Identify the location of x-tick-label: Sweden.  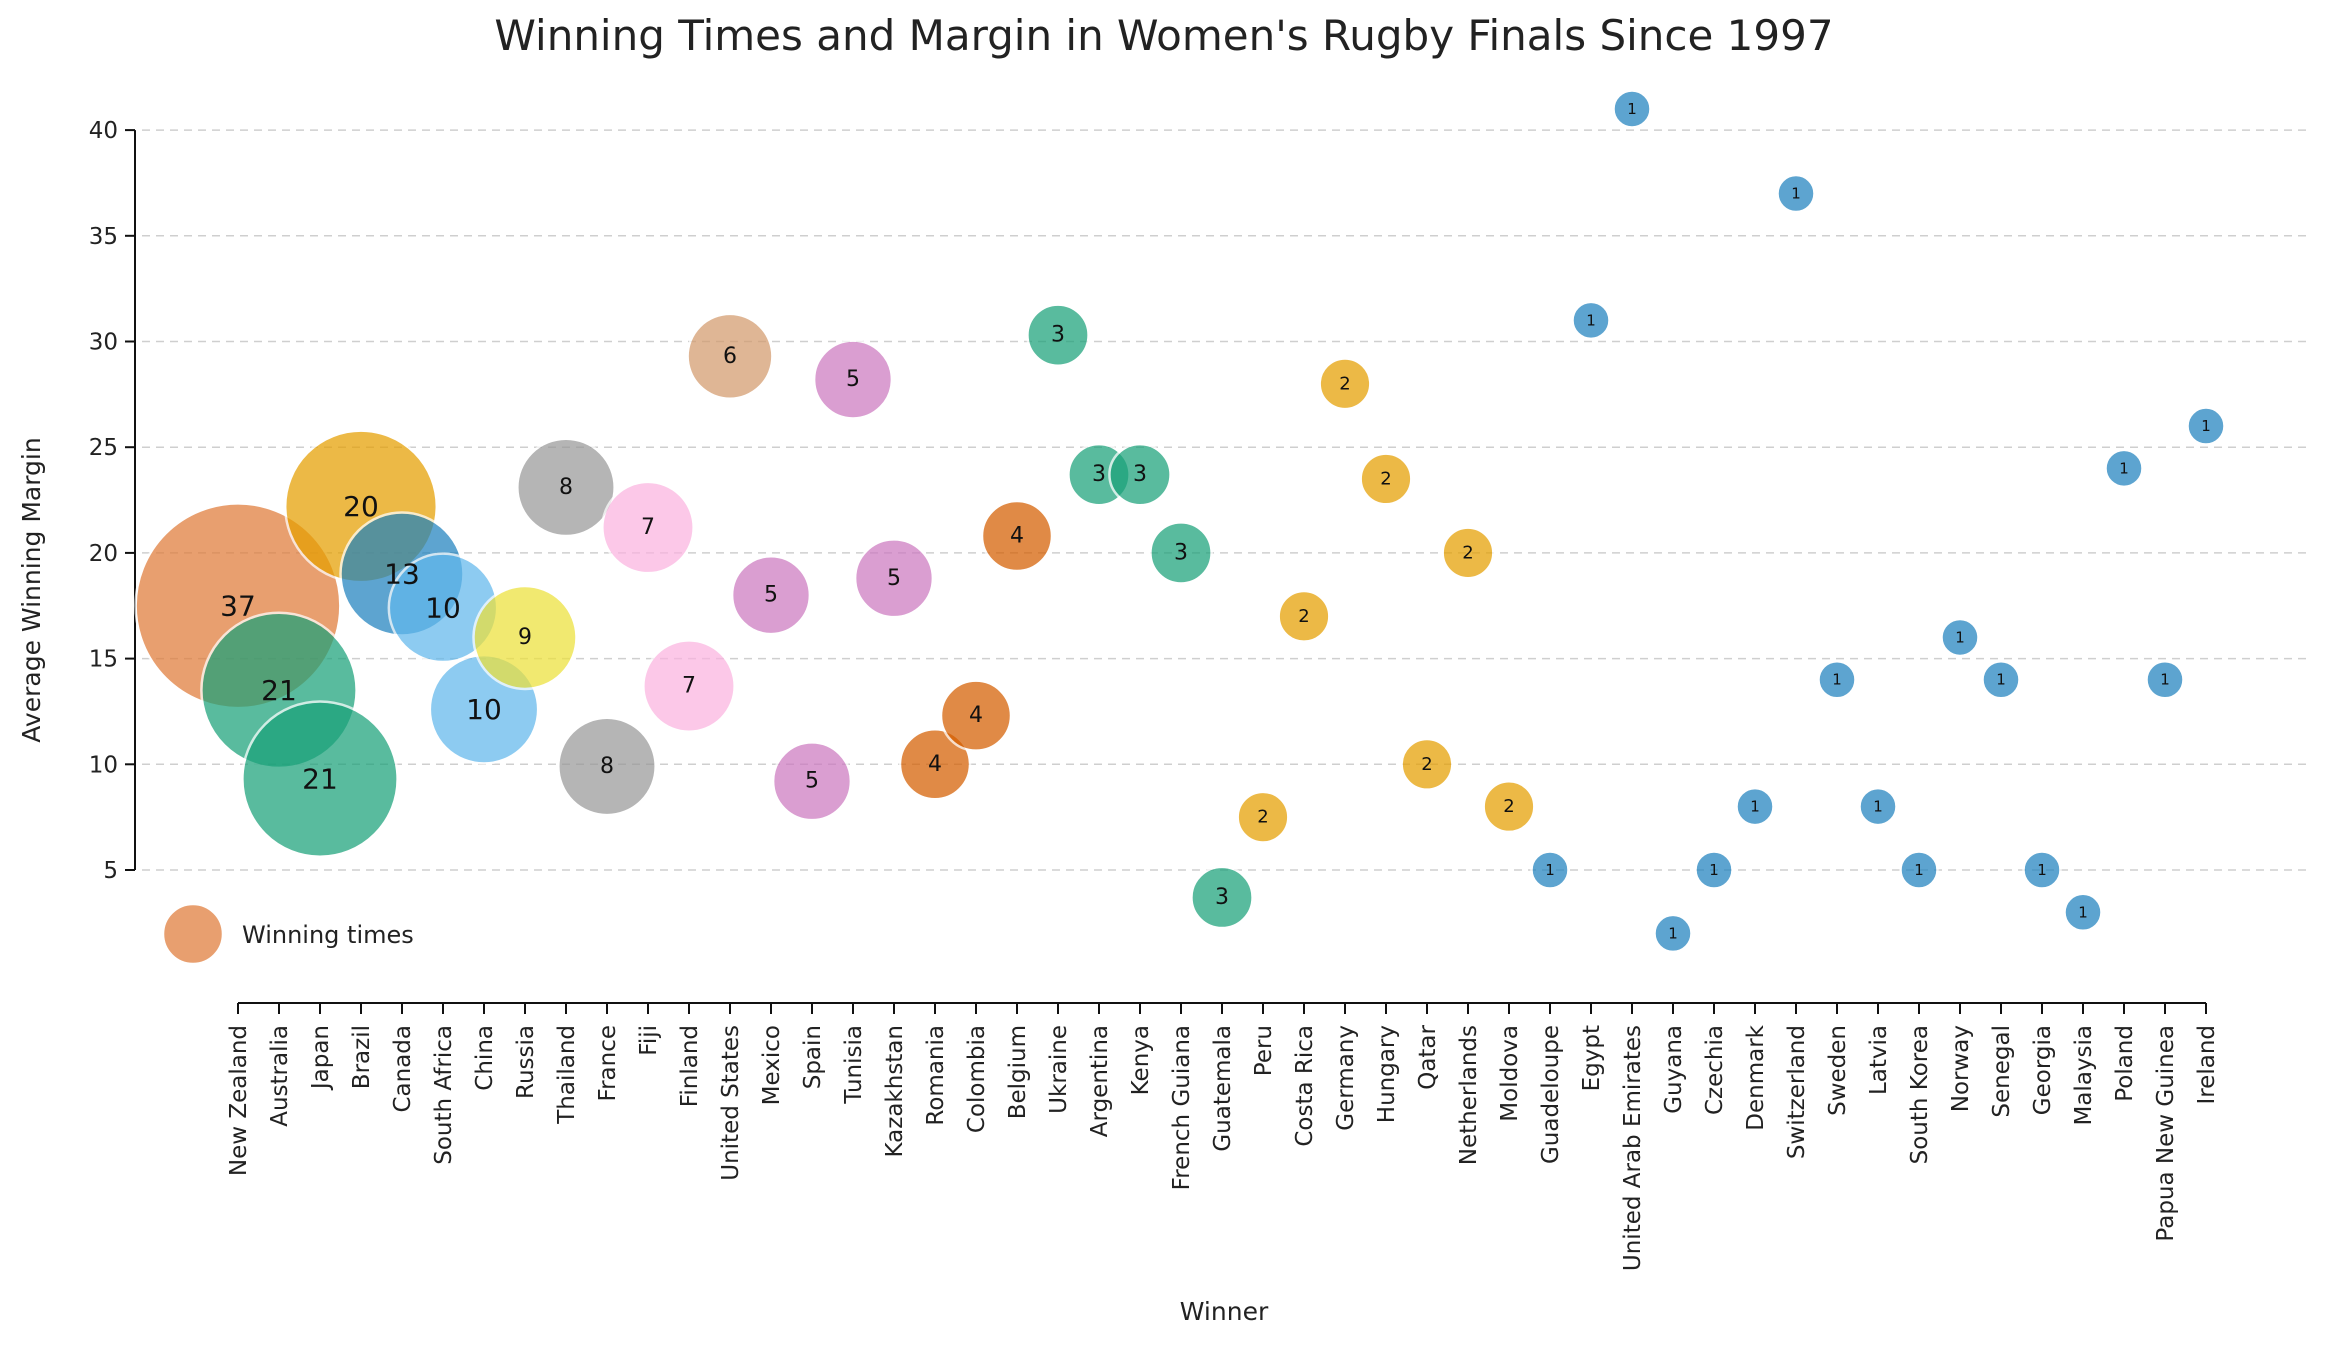
(1838, 1070).